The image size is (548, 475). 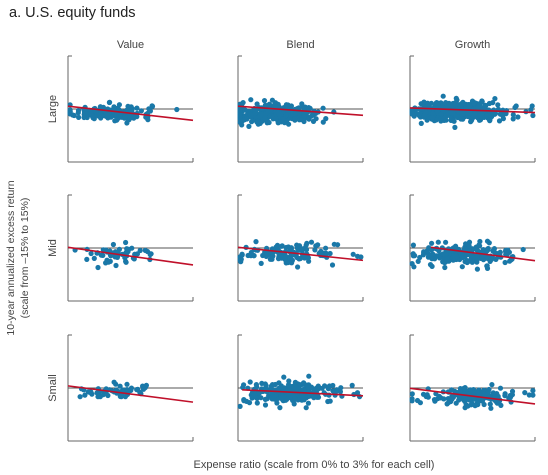 What do you see at coordinates (300, 254) in the screenshot?
I see `trend-line` at bounding box center [300, 254].